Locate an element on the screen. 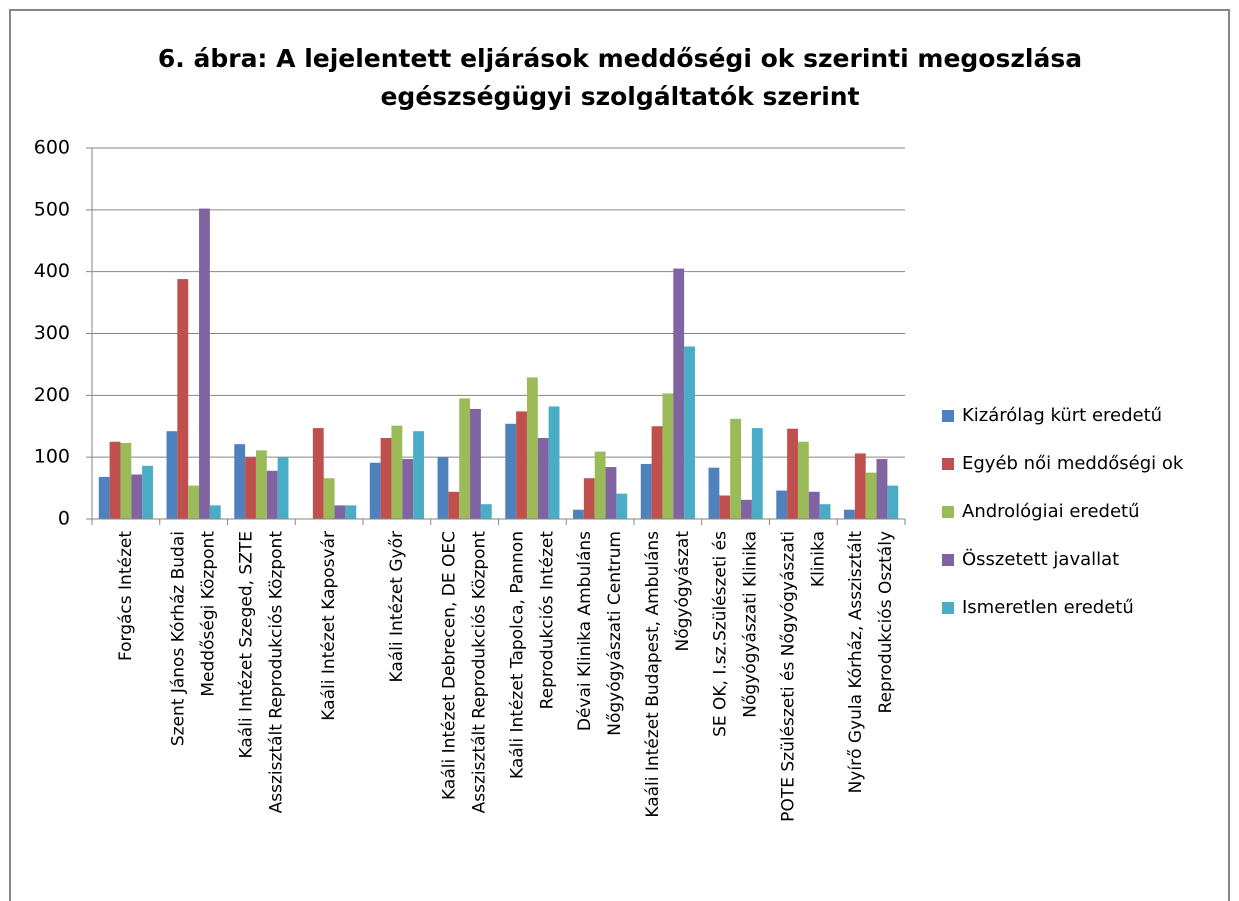  y-tick-label: 500 is located at coordinates (52, 209).